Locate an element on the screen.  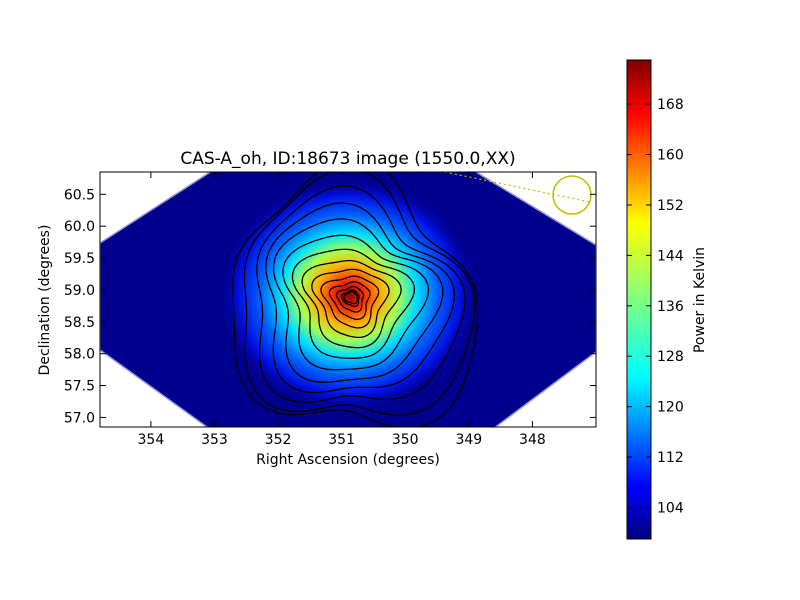
x-tick-label: 349 is located at coordinates (468, 440).